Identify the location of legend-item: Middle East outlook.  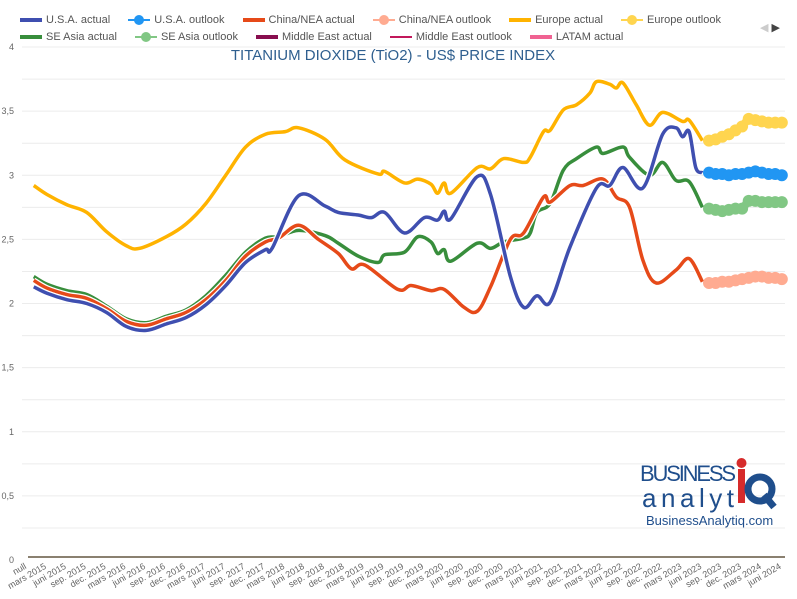
(450, 36).